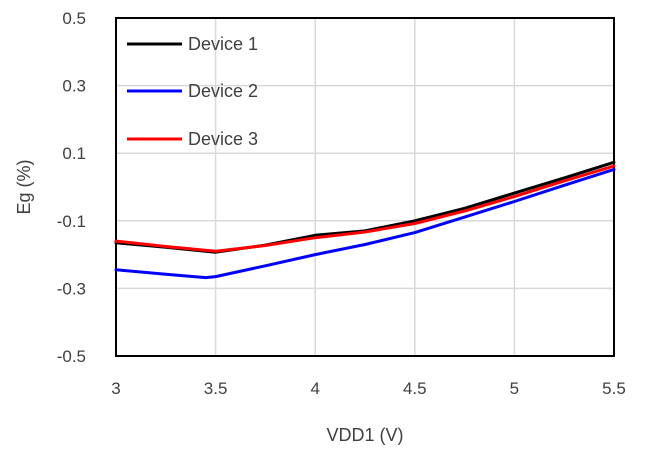 Image resolution: width=645 pixels, height=450 pixels. I want to click on x-tick-label: 3.5, so click(216, 388).